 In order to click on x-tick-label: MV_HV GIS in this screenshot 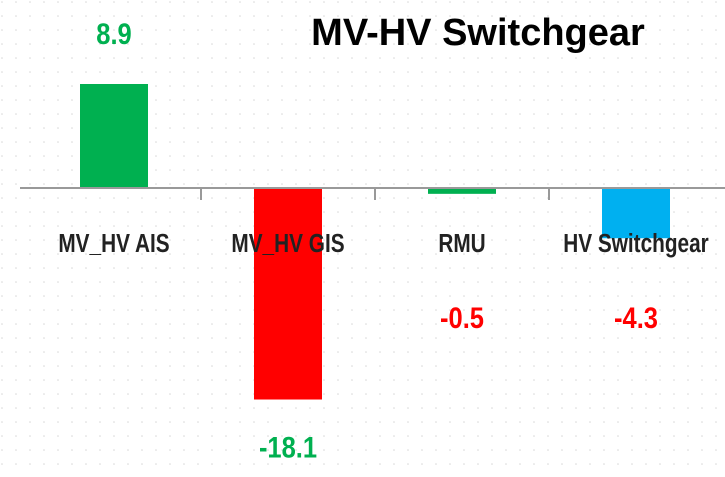, I will do `click(287, 243)`.